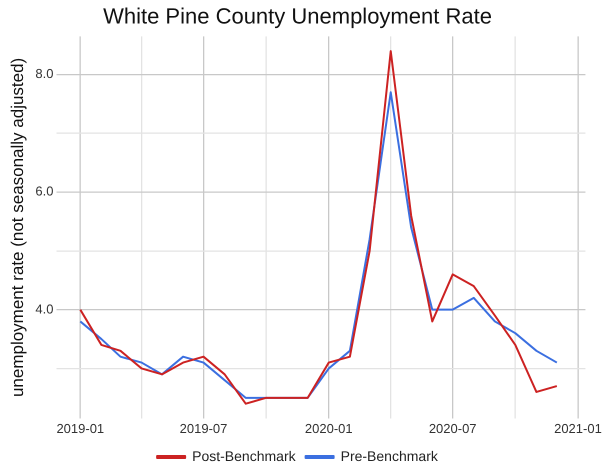 The height and width of the screenshot is (474, 605). Describe the element at coordinates (17, 228) in the screenshot. I see `y-axis-title: unemployment rate (not seasonally adjusted)` at that location.